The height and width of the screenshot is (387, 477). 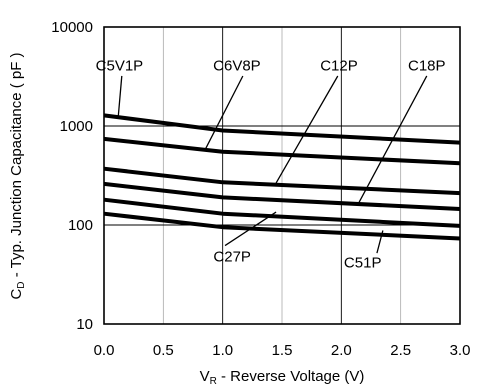 I want to click on leader-c18p, so click(x=393, y=139).